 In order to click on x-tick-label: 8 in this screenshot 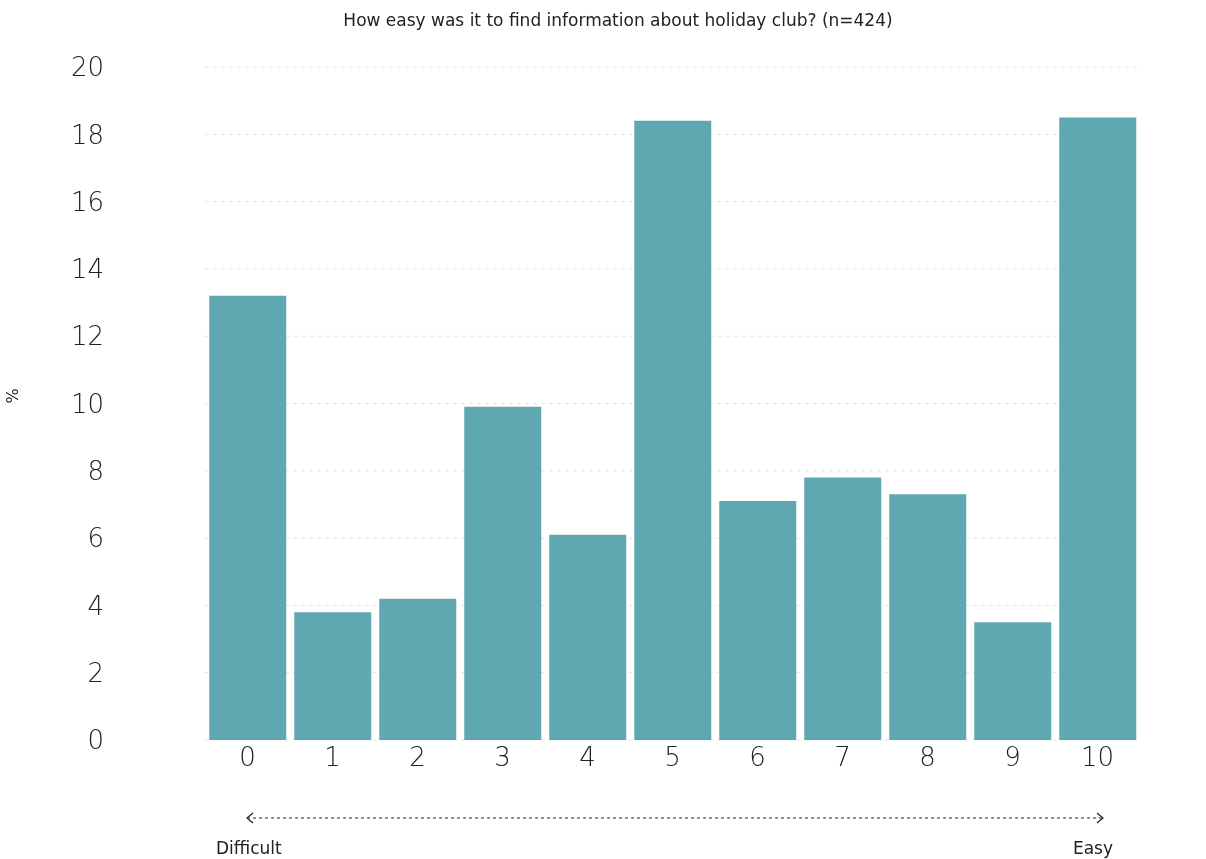, I will do `click(927, 757)`.